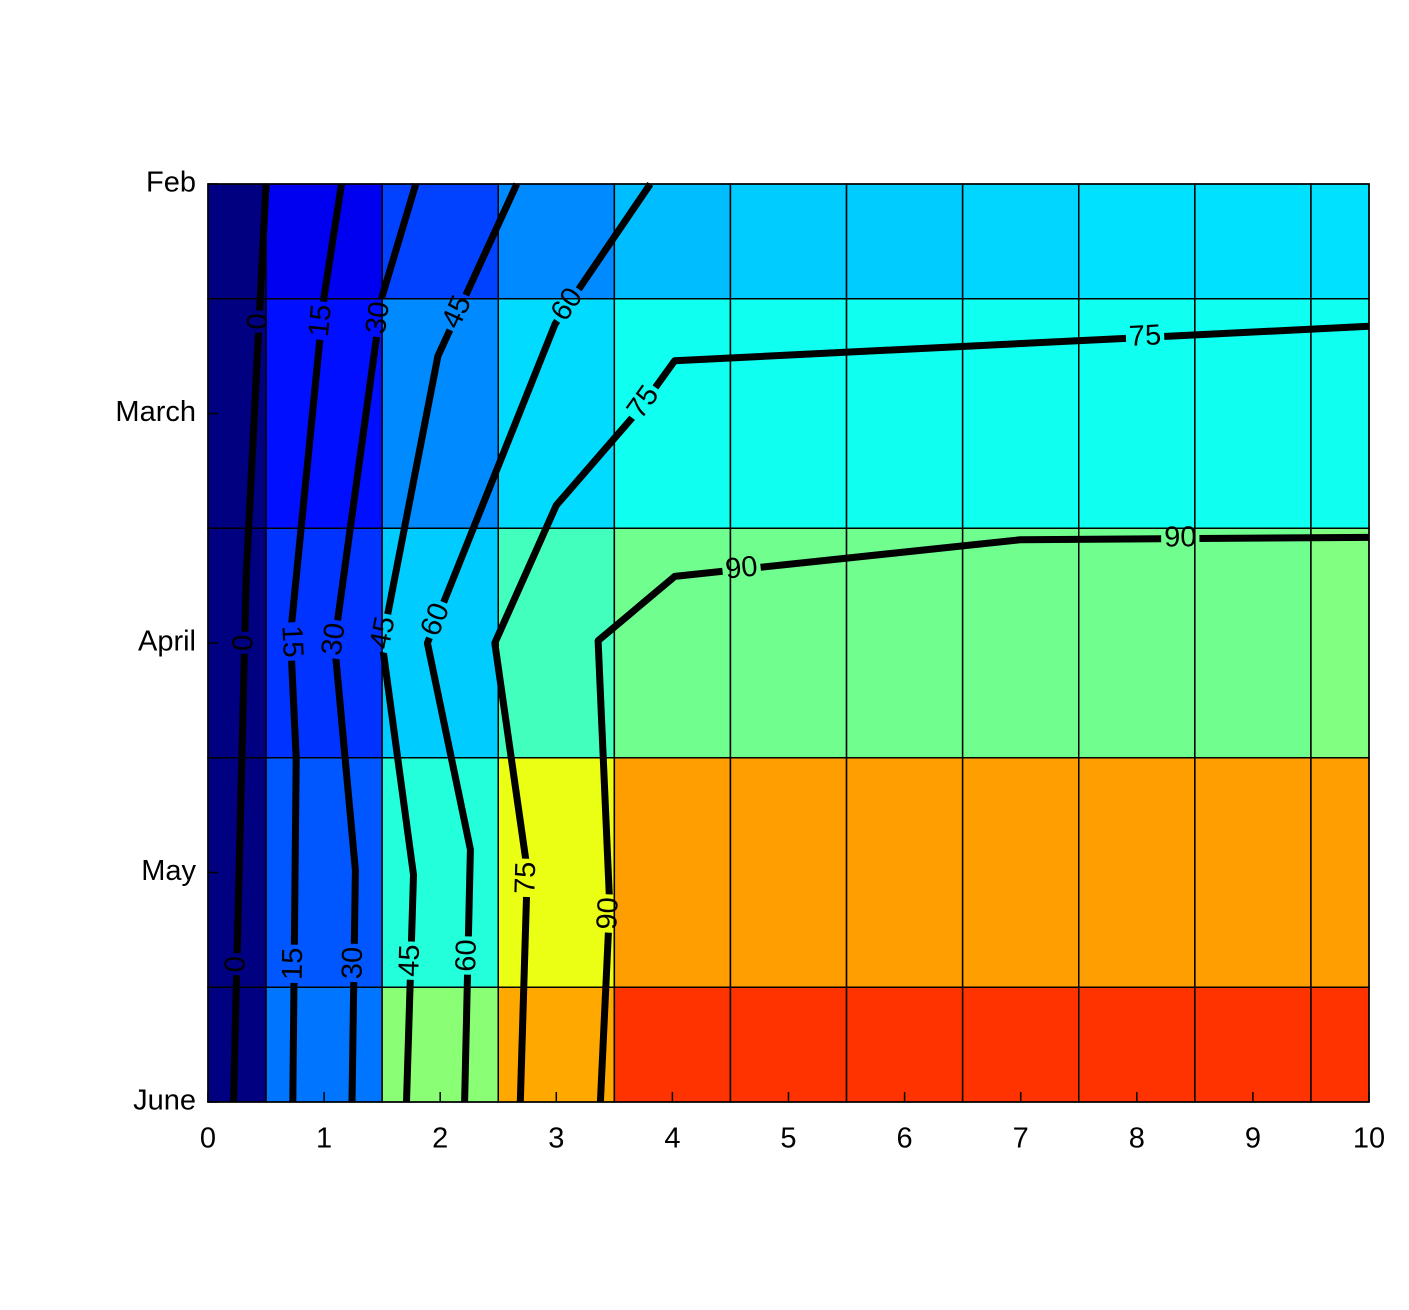  Describe the element at coordinates (466, 955) in the screenshot. I see `contour-label: 60` at that location.